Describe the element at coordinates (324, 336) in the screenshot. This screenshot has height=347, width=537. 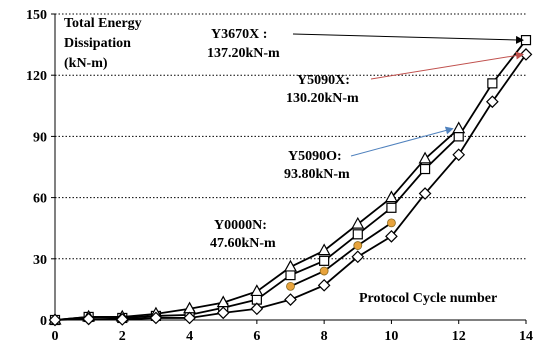
I see `x-tick-label: 8` at that location.